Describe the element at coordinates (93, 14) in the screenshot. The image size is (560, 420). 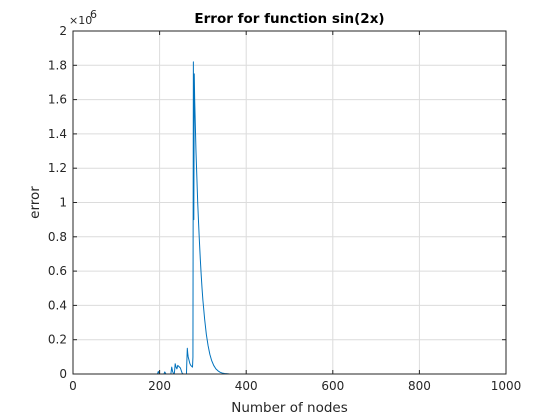
I see `y-exponent-power: 6` at that location.